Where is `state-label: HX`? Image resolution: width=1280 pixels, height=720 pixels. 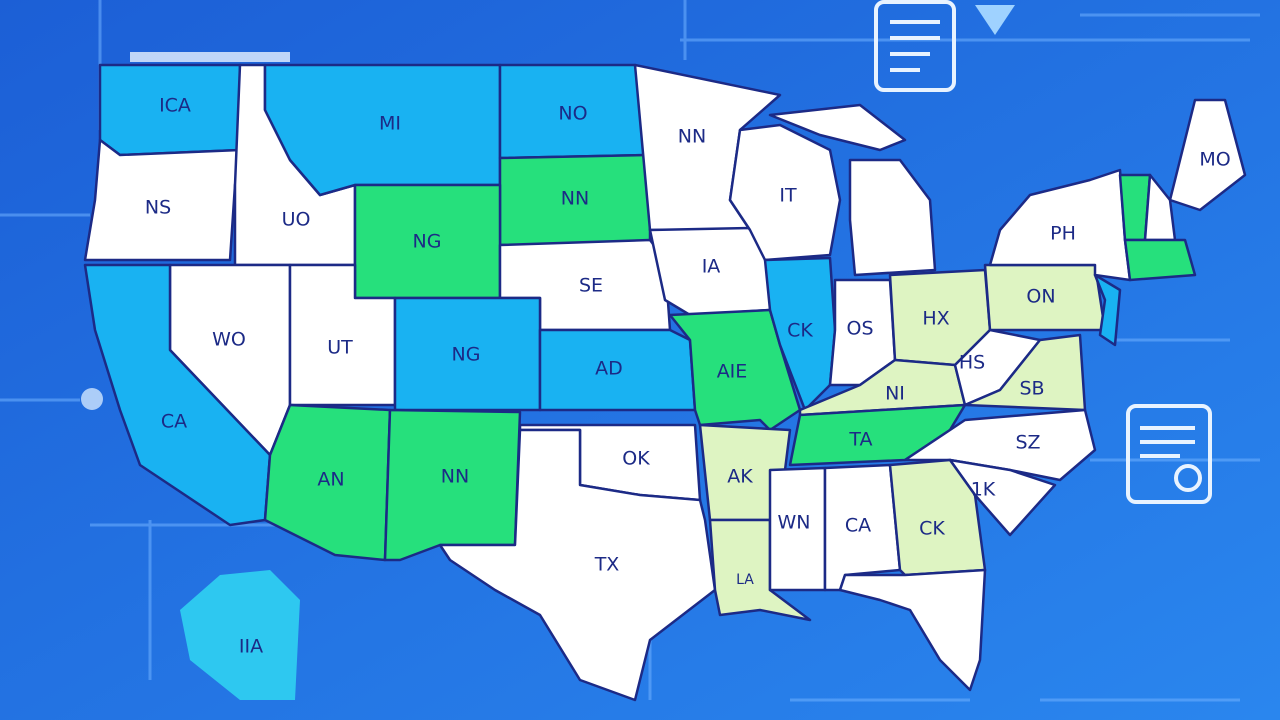 state-label: HX is located at coordinates (935, 319).